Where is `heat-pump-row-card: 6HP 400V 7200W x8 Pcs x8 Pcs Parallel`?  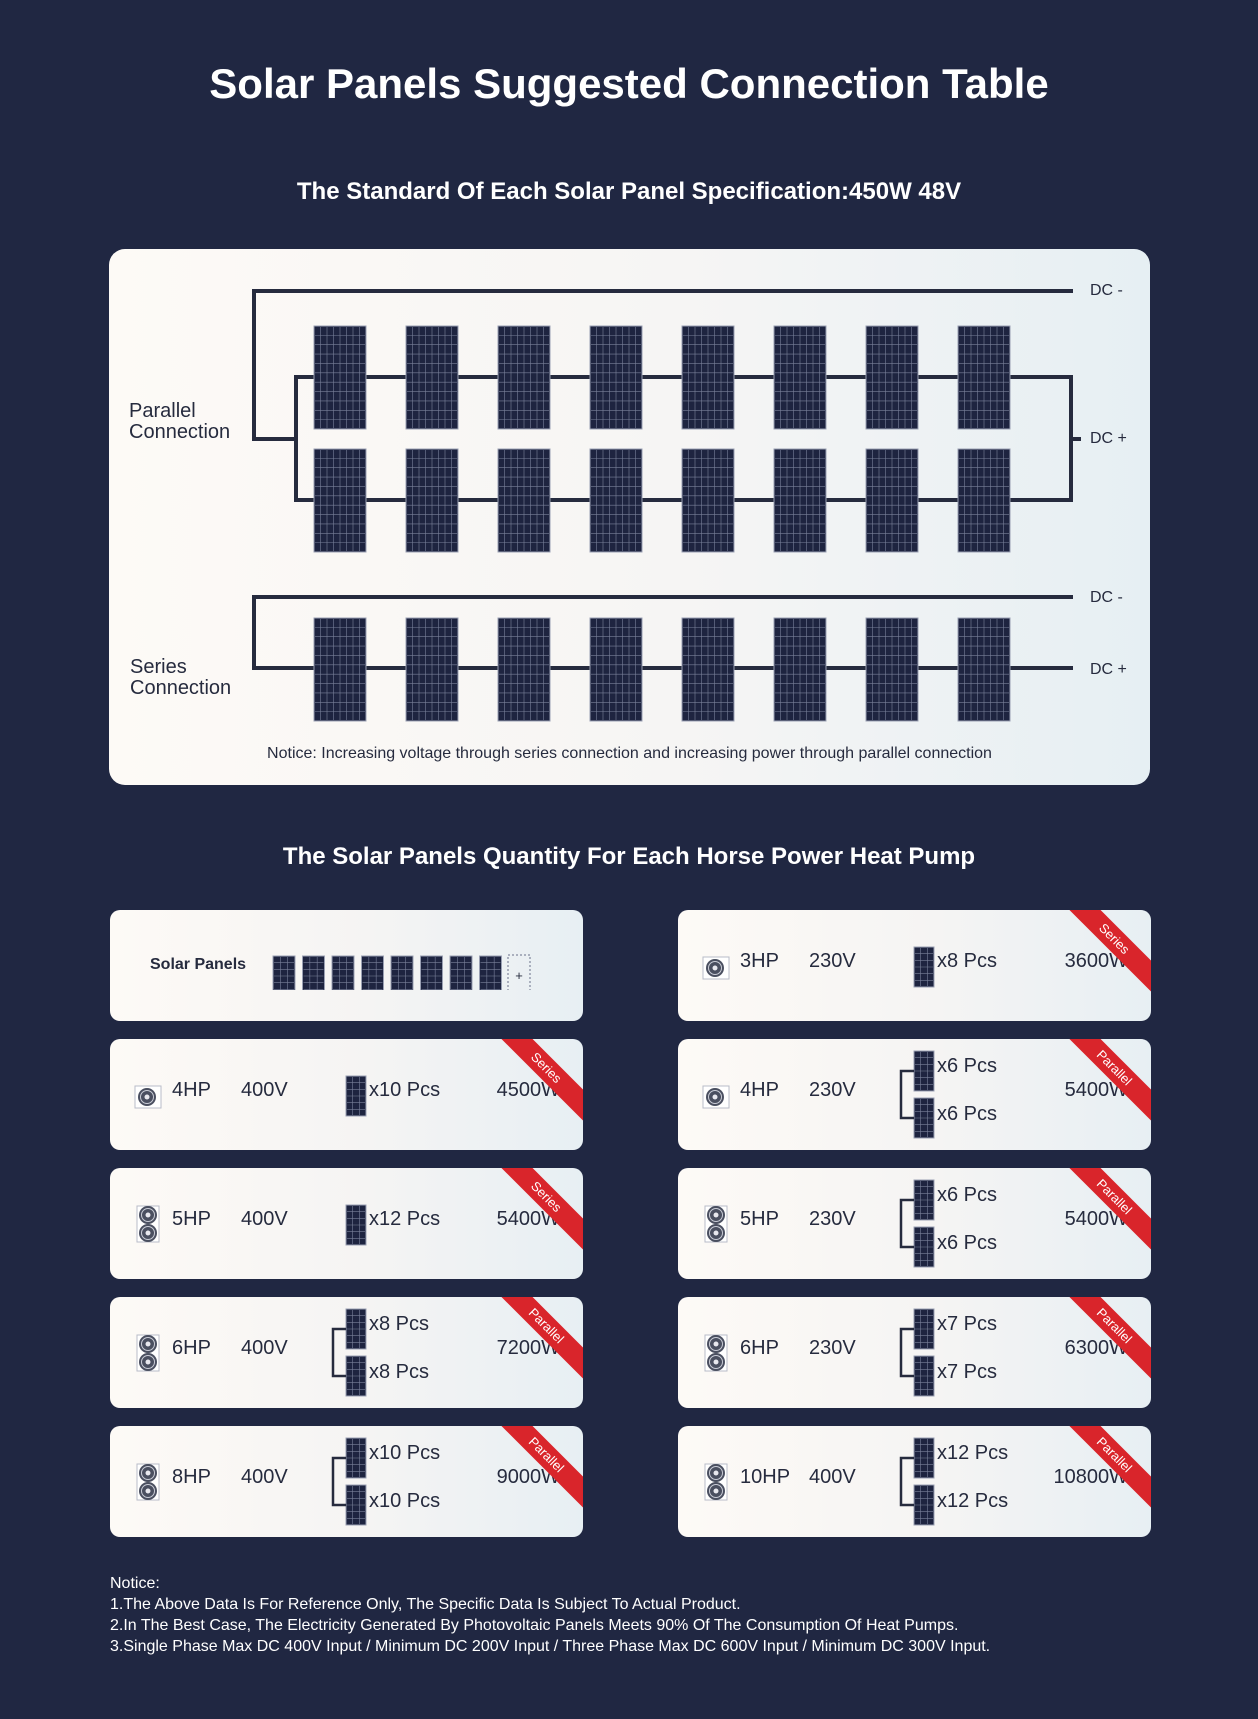 heat-pump-row-card: 6HP 400V 7200W x8 Pcs x8 Pcs Parallel is located at coordinates (346, 1352).